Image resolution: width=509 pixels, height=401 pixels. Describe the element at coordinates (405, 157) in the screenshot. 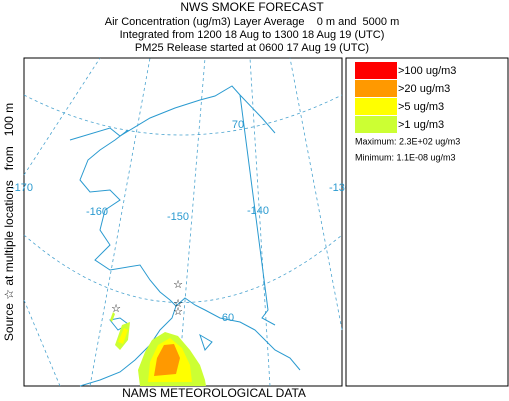

I see `minimum: Minimum: 1.1E-08 ug/m3` at that location.